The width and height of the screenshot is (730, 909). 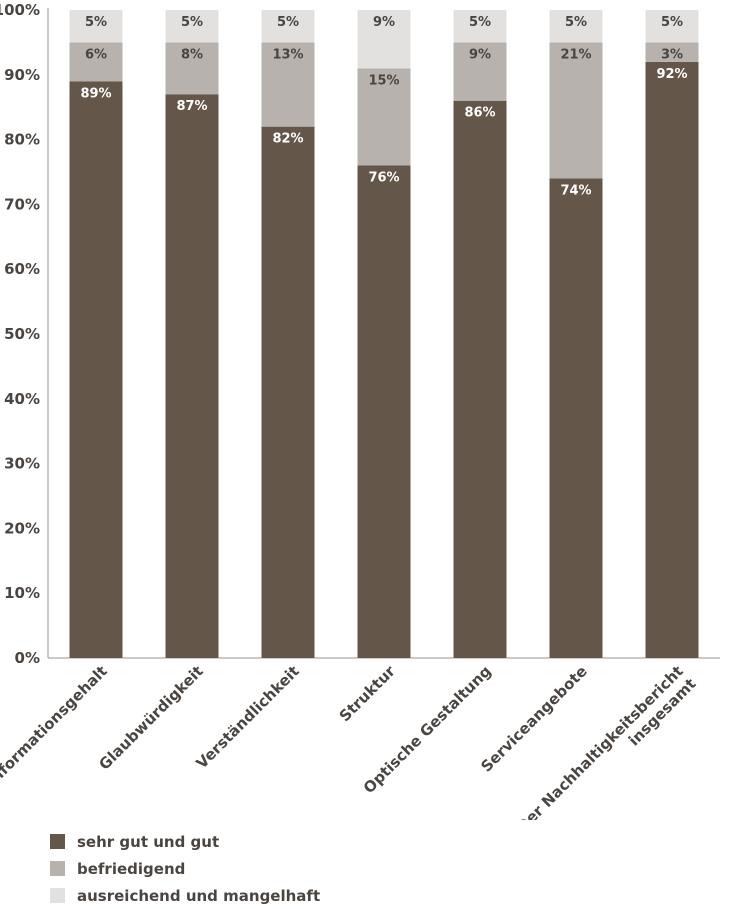 I want to click on data-label: 6%, so click(x=96, y=54).